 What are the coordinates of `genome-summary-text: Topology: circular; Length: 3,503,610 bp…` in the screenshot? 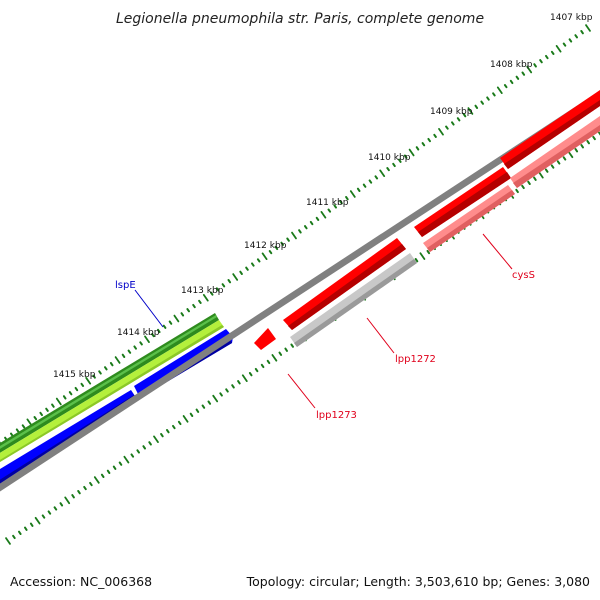 It's located at (418, 581).